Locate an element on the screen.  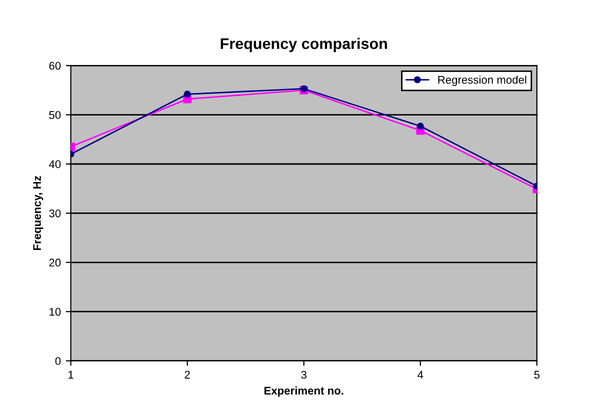
x-tick-label: 1 is located at coordinates (71, 374).